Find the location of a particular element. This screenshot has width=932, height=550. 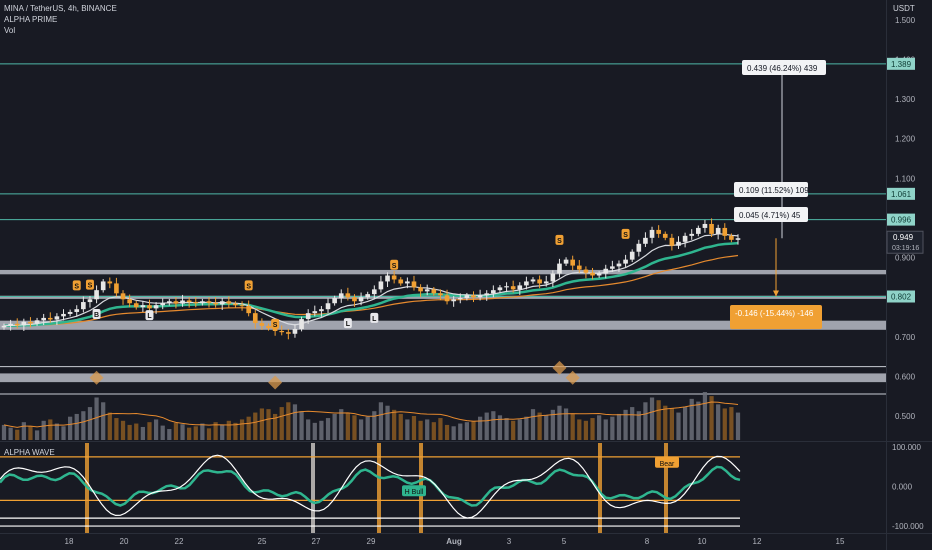

signal-diamond is located at coordinates (96, 377).